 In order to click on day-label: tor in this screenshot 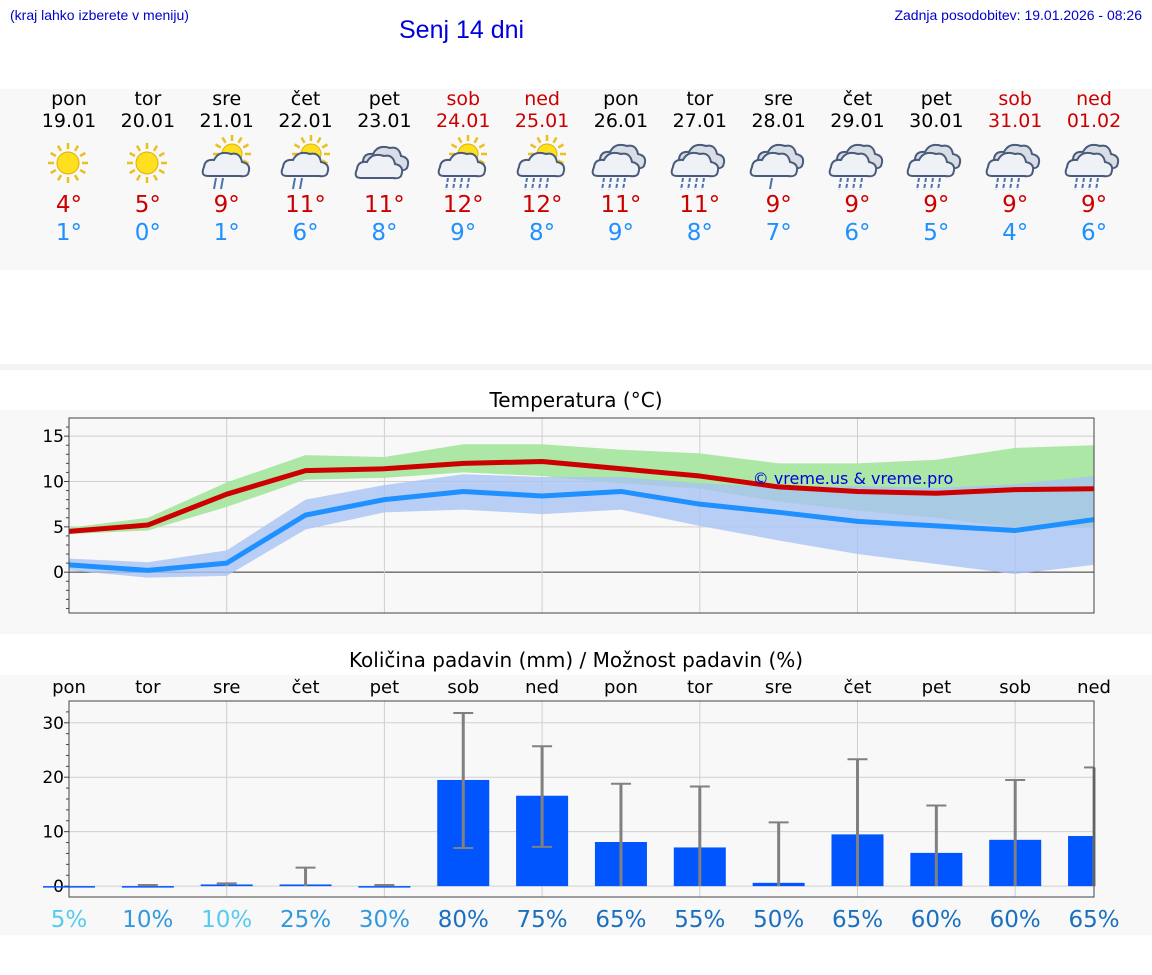, I will do `click(148, 687)`.